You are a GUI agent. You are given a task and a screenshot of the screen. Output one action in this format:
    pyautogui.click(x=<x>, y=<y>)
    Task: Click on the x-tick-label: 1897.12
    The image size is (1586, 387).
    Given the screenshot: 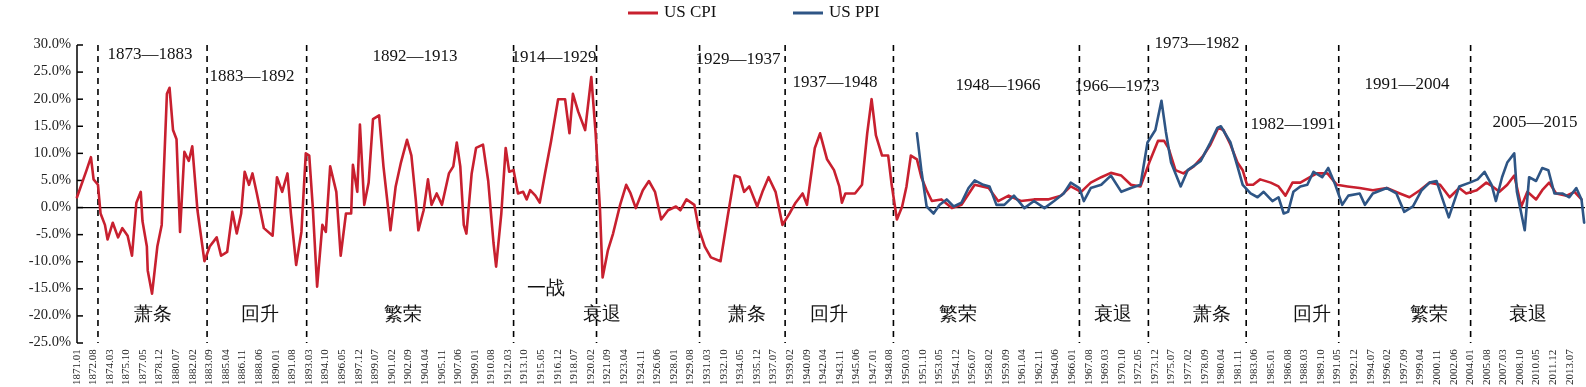 What is the action you would take?
    pyautogui.click(x=357, y=367)
    